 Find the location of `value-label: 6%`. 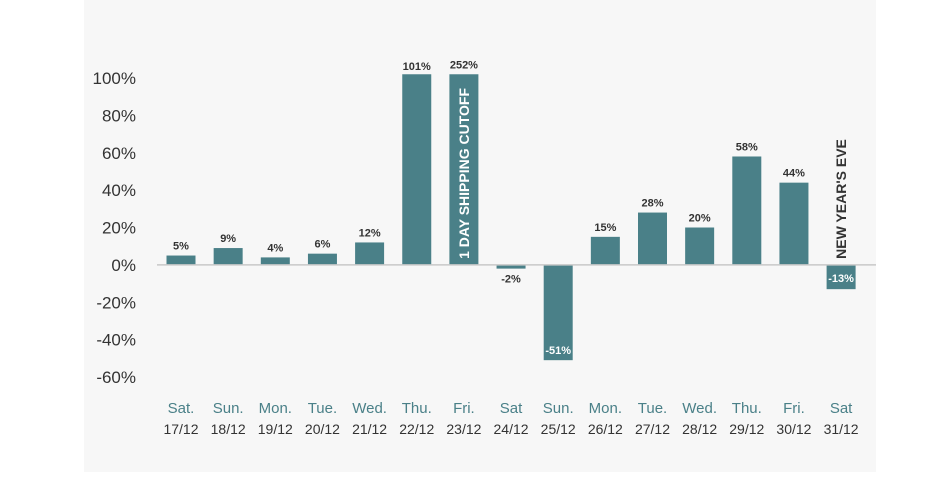

value-label: 6% is located at coordinates (322, 245).